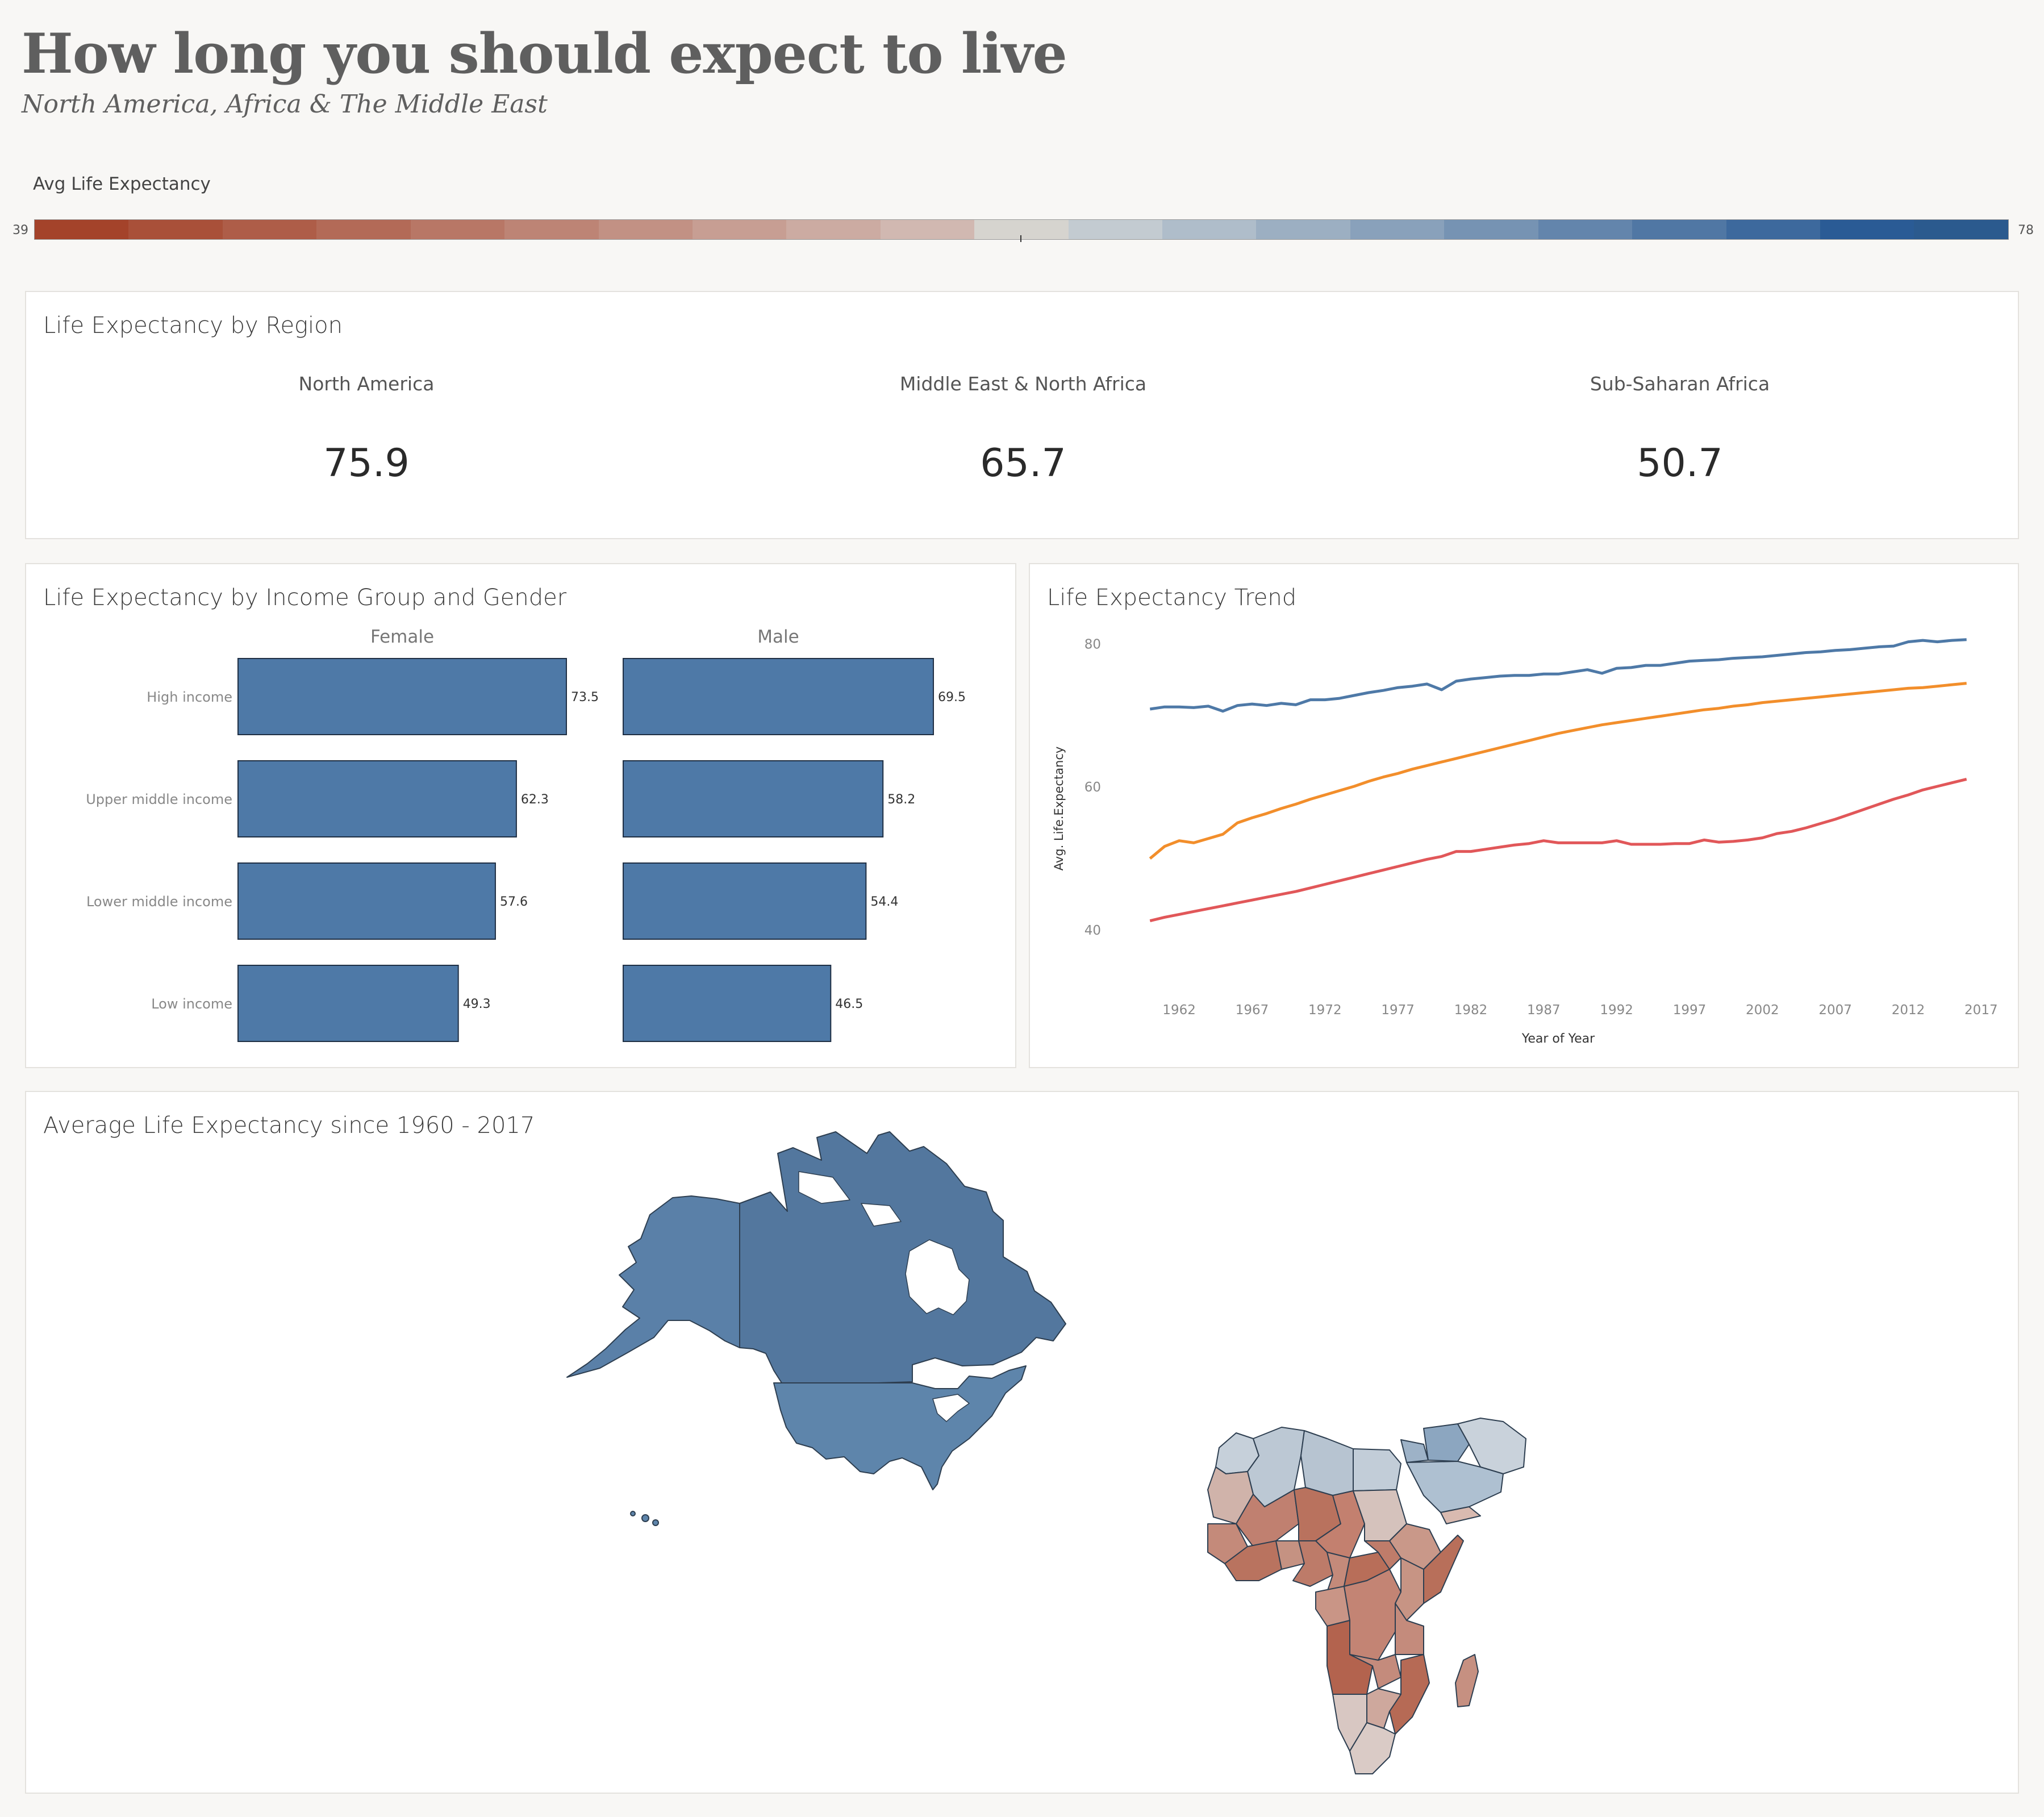  What do you see at coordinates (193, 325) in the screenshot?
I see `region-kpi-title: Life Expectancy by Region` at bounding box center [193, 325].